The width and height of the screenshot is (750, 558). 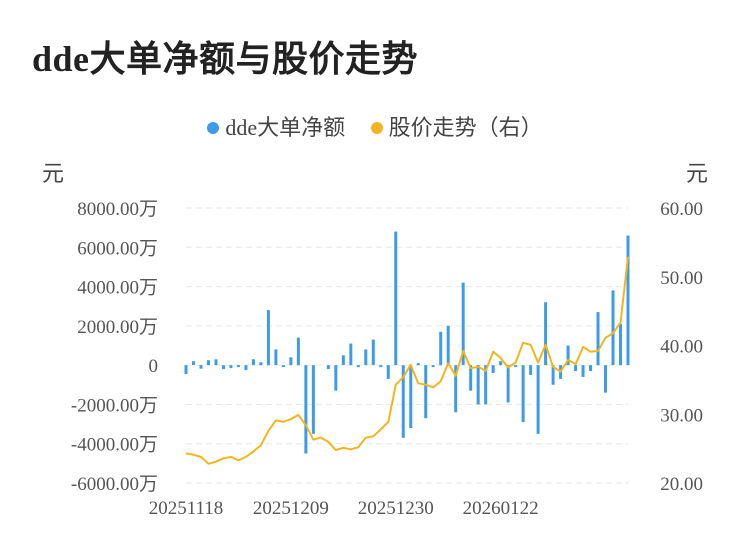 What do you see at coordinates (53, 173) in the screenshot?
I see `left-axis-unit: 元` at bounding box center [53, 173].